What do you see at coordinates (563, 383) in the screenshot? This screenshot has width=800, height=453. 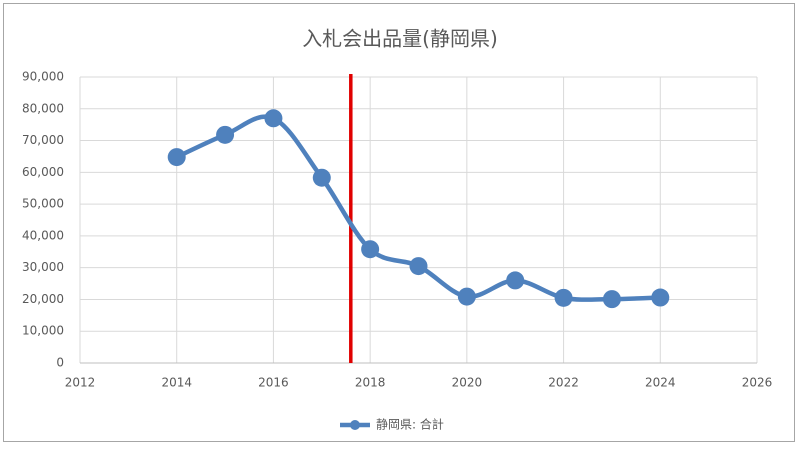 I see `x-tick-label: 2022` at bounding box center [563, 383].